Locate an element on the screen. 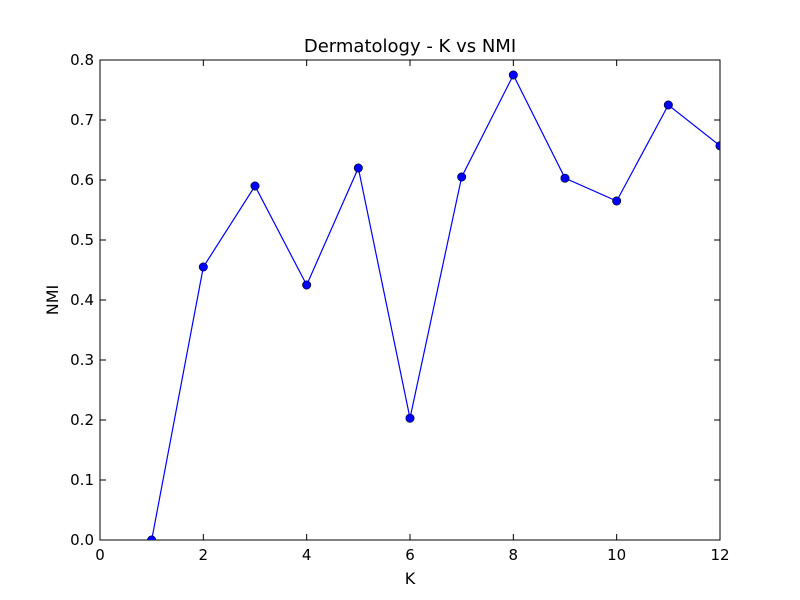  y-tick-label: 0.7 is located at coordinates (82, 120).